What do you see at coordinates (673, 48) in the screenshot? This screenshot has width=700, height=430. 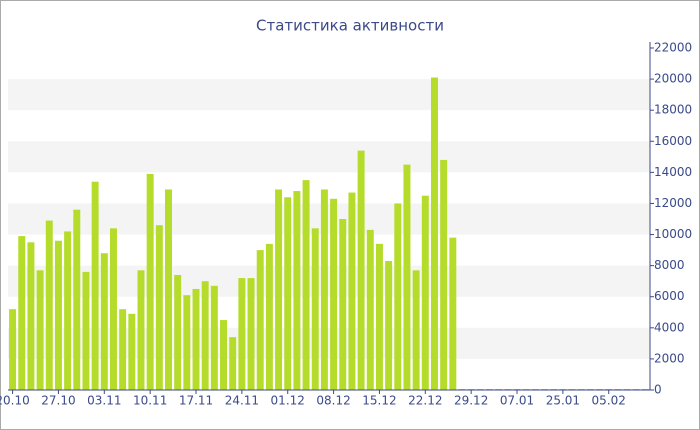 I see `y-tick-label: 22000` at bounding box center [673, 48].